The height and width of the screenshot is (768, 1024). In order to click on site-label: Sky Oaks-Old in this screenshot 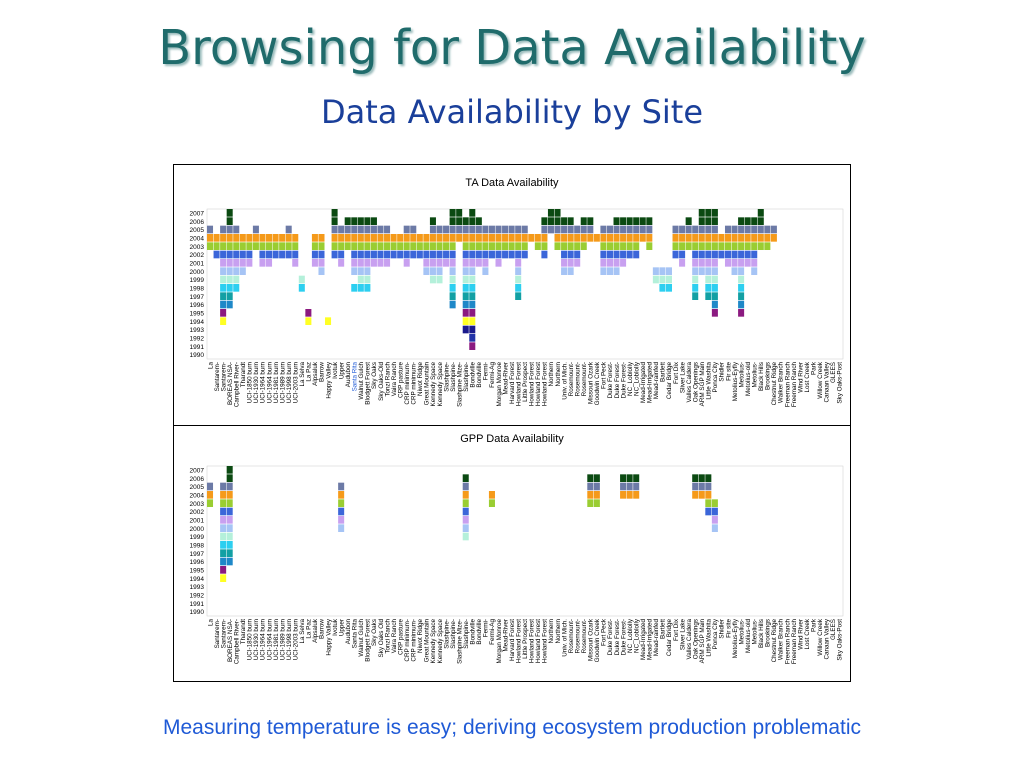, I will do `click(381, 381)`.